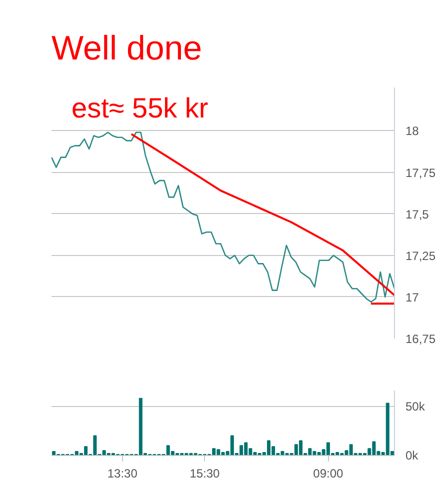 The width and height of the screenshot is (444, 483). I want to click on y-tick-label: 17,25, so click(421, 255).